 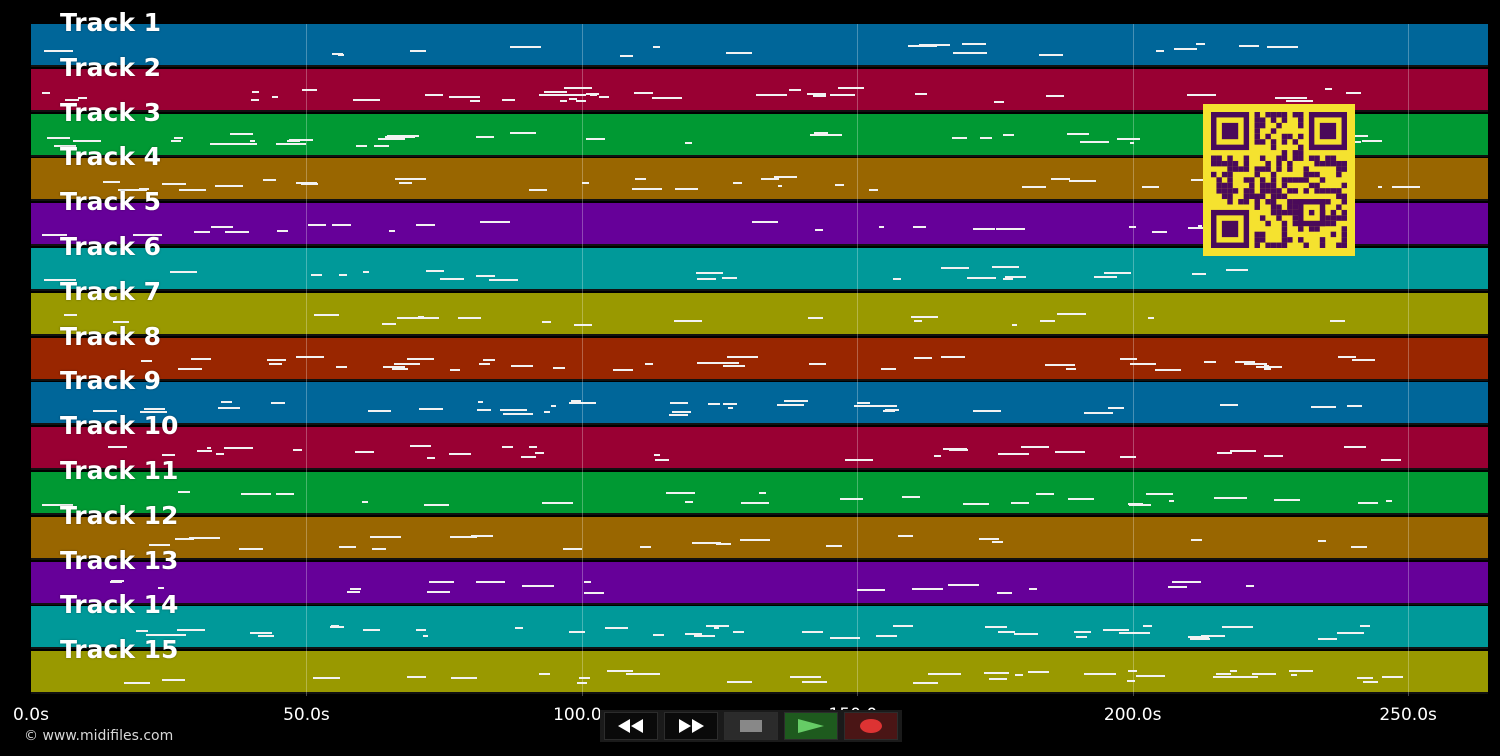 What do you see at coordinates (811, 726) in the screenshot?
I see `play-button` at bounding box center [811, 726].